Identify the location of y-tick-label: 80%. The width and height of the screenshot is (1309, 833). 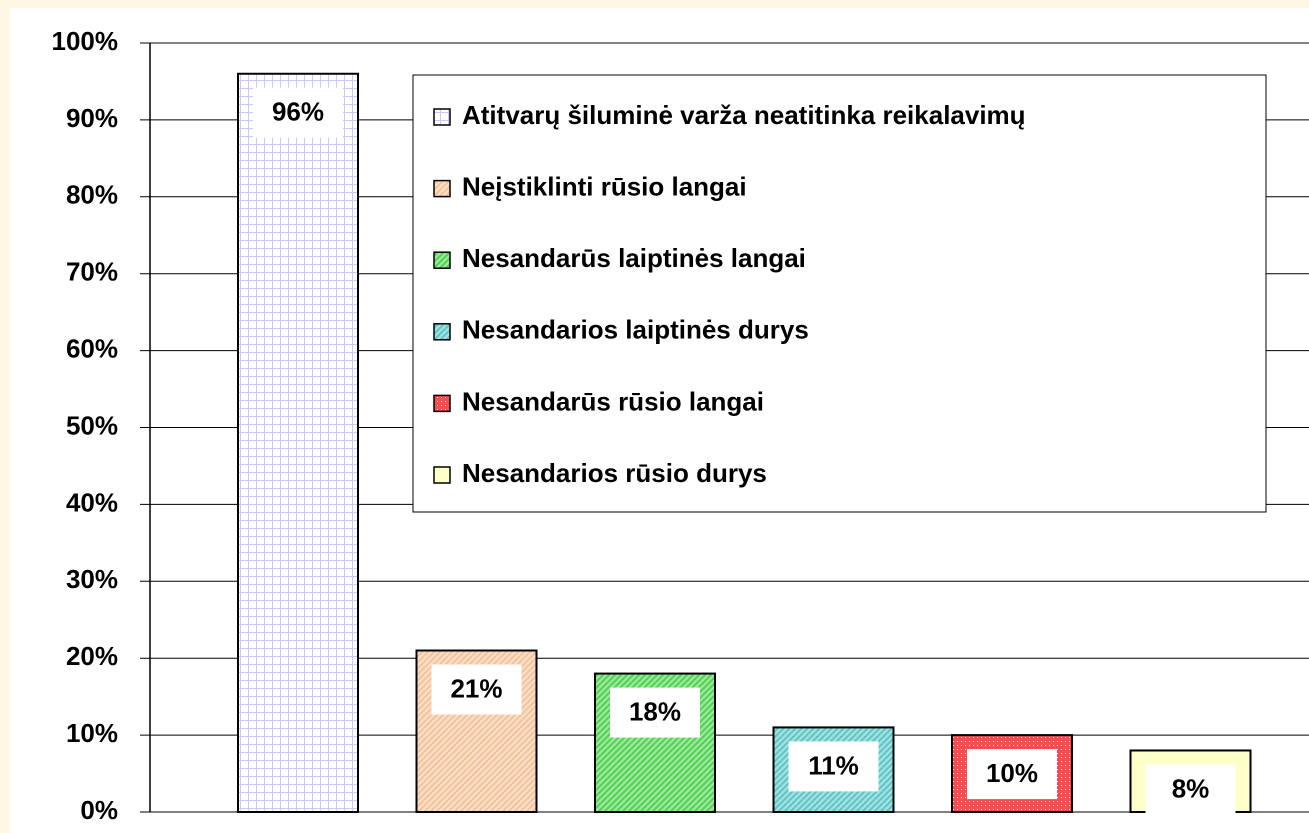
(92, 195).